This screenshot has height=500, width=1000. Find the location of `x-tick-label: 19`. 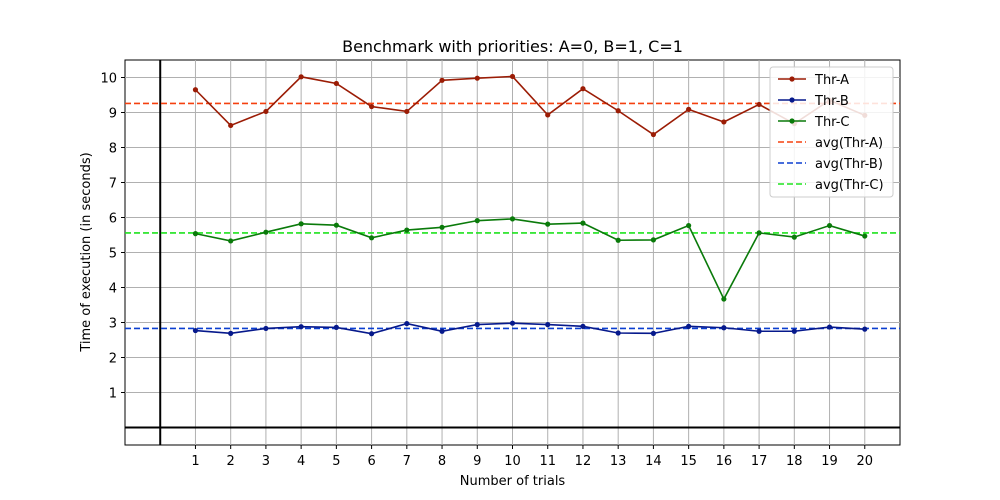

x-tick-label: 19 is located at coordinates (829, 461).